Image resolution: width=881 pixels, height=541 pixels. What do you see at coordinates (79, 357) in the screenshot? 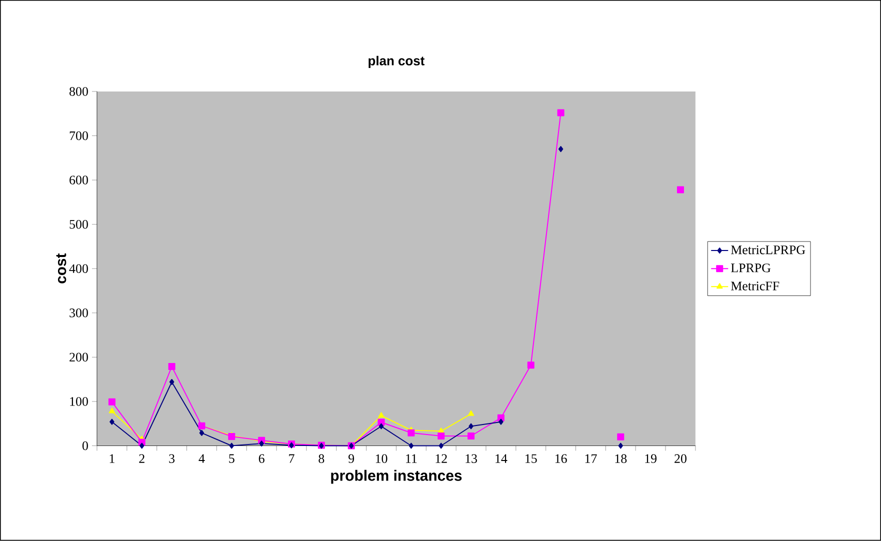
I see `y-tick-label: 200` at bounding box center [79, 357].